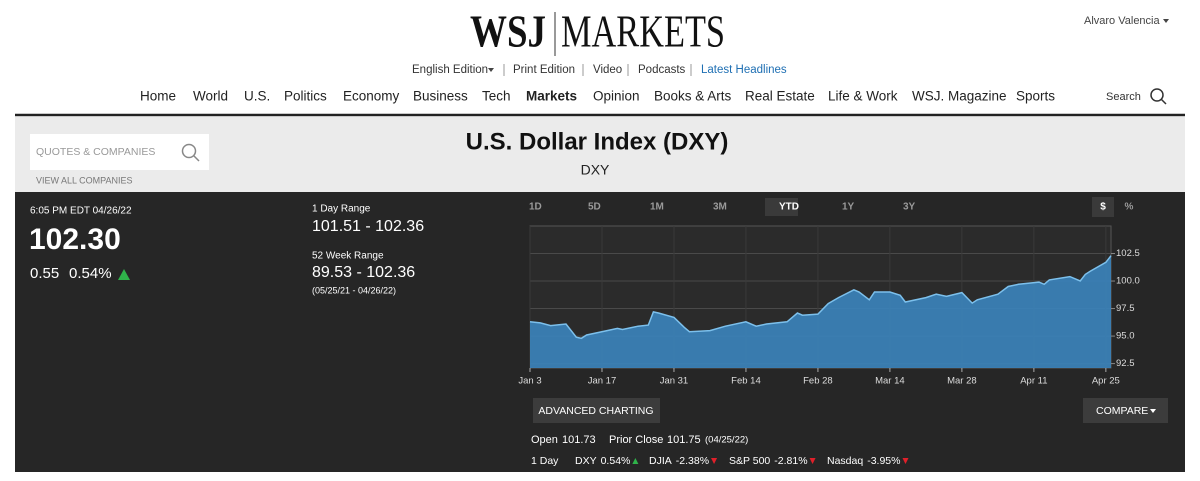 The width and height of the screenshot is (1200, 481). I want to click on range-label: 1 Day Range, so click(341, 209).